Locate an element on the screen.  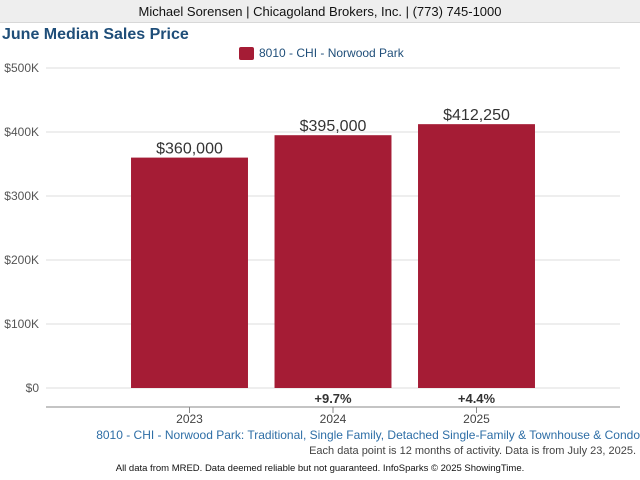
x-tick-label: 2023 is located at coordinates (189, 419).